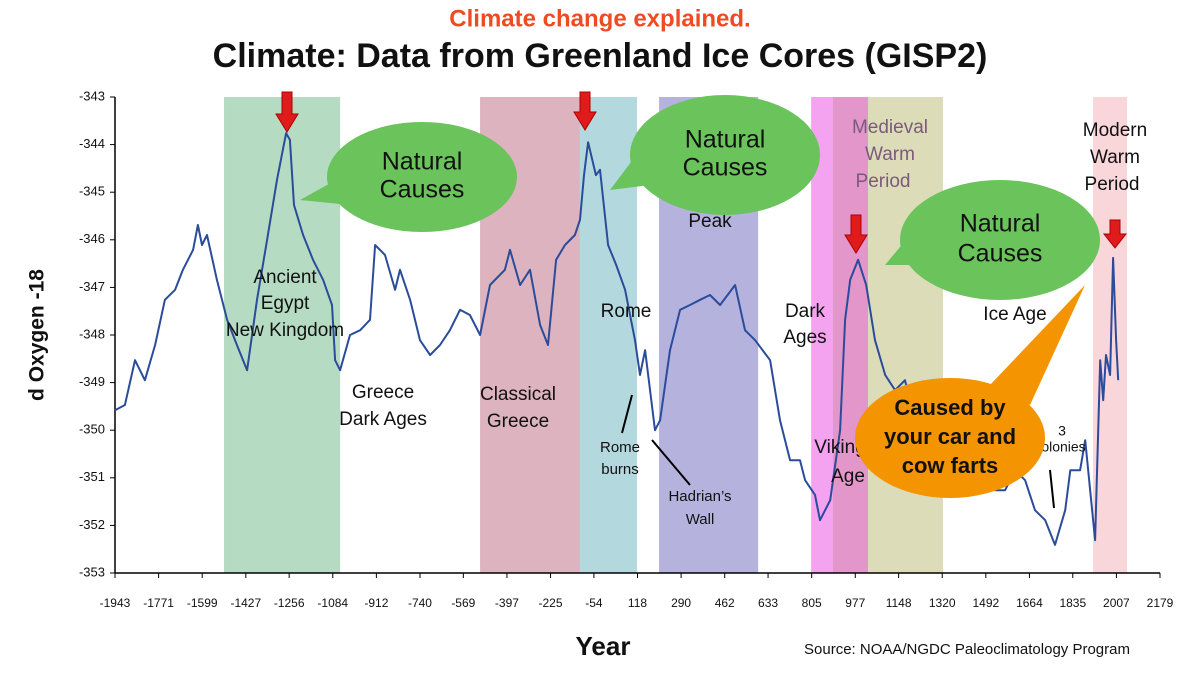 This screenshot has width=1200, height=675. Describe the element at coordinates (594, 603) in the screenshot. I see `x-tick-label: -54` at that location.